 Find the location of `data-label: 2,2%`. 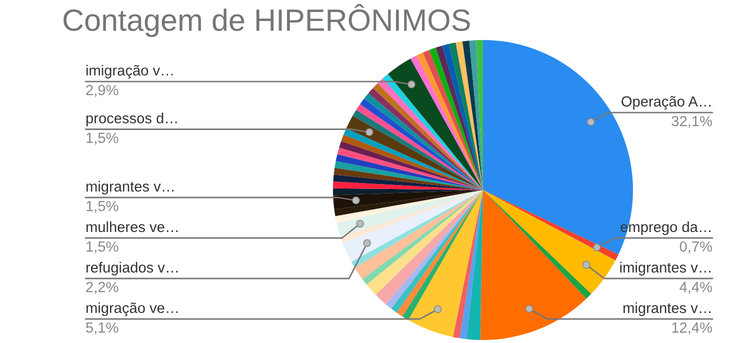

data-label: 2,2% is located at coordinates (102, 288).